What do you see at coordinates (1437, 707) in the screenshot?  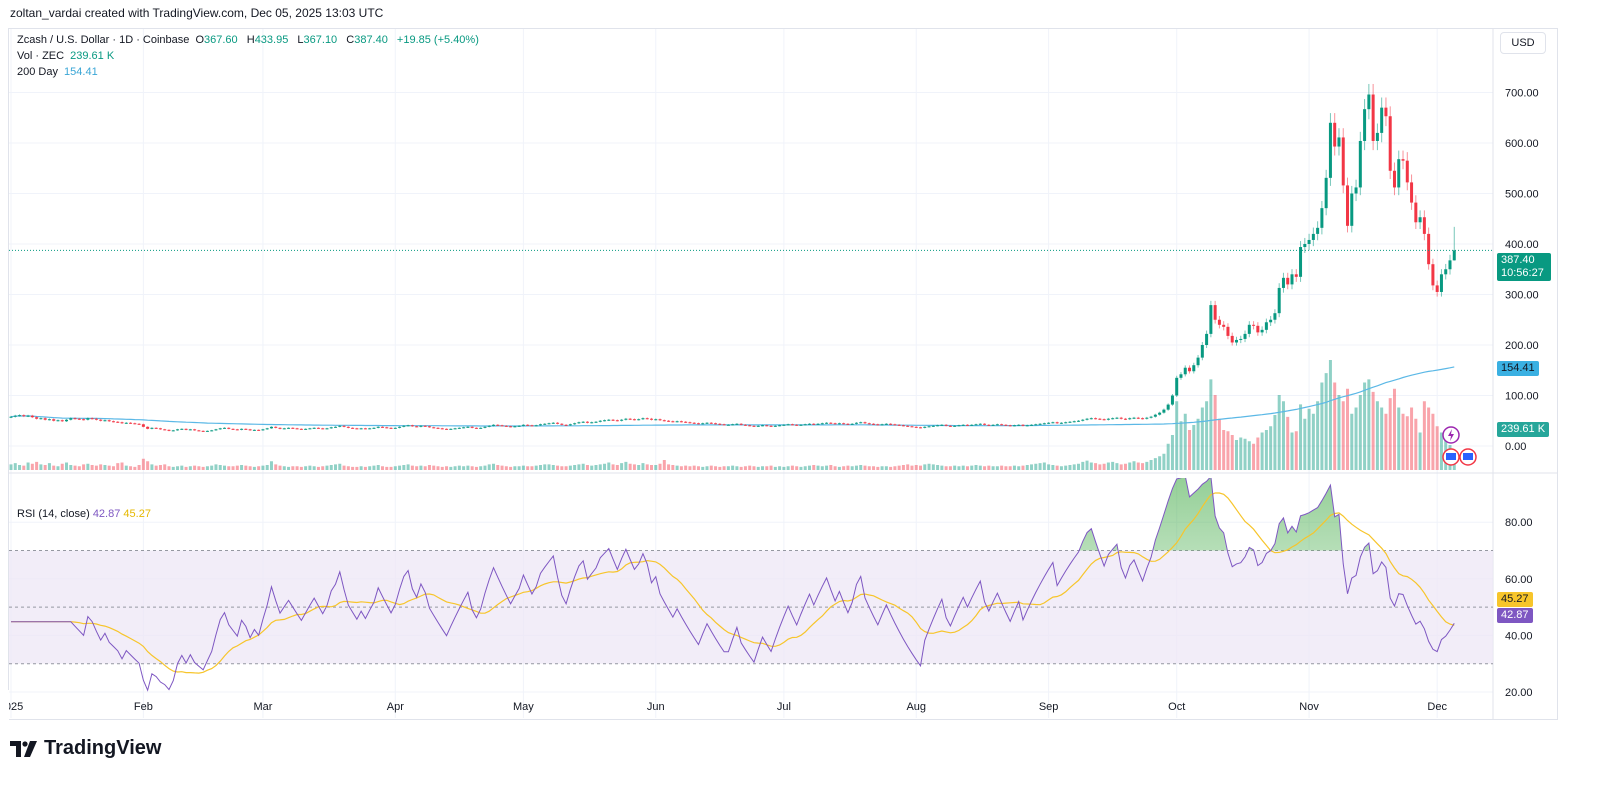 I see `time-tick-label: Dec` at bounding box center [1437, 707].